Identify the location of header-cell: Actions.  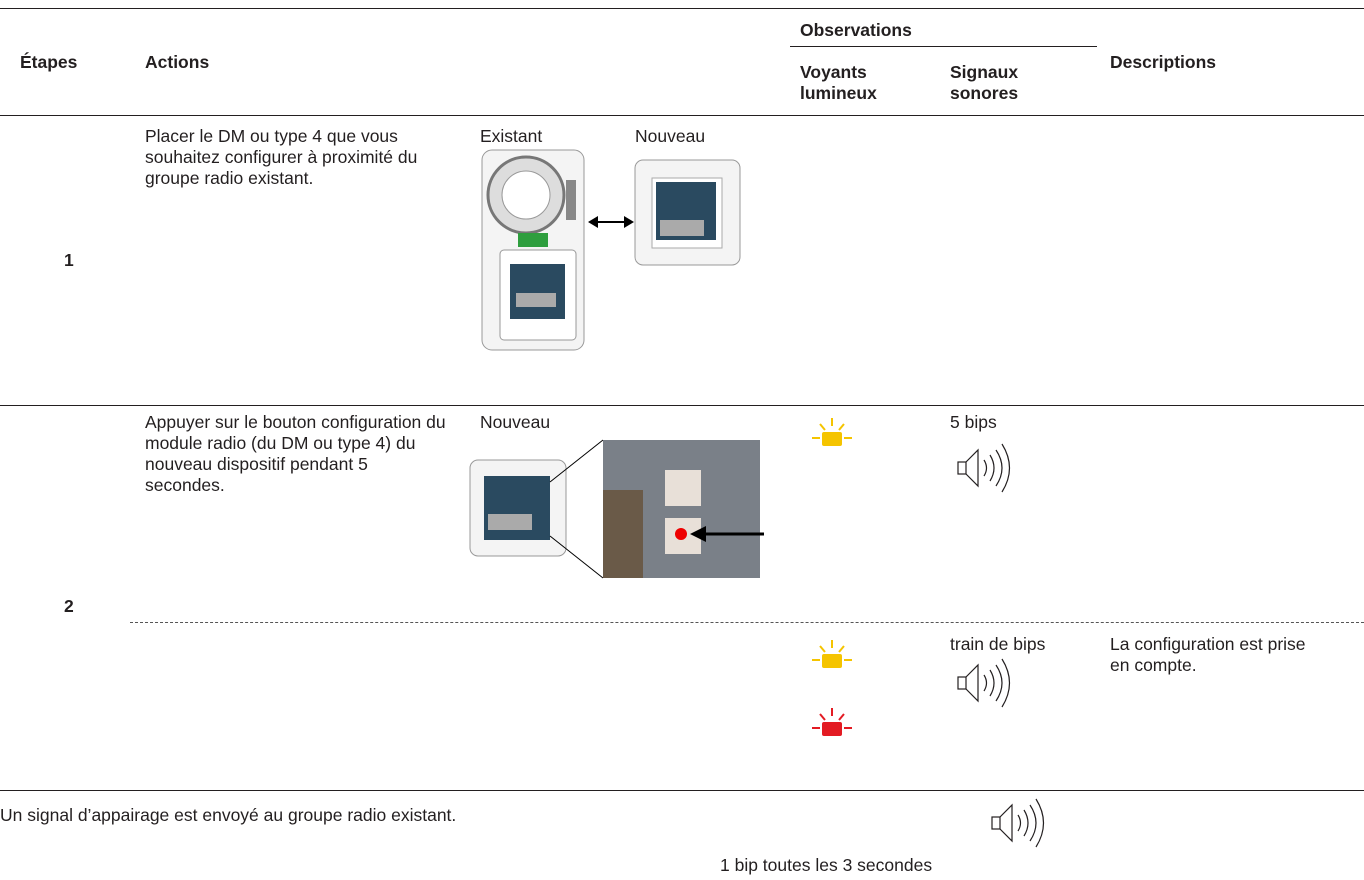
(177, 62).